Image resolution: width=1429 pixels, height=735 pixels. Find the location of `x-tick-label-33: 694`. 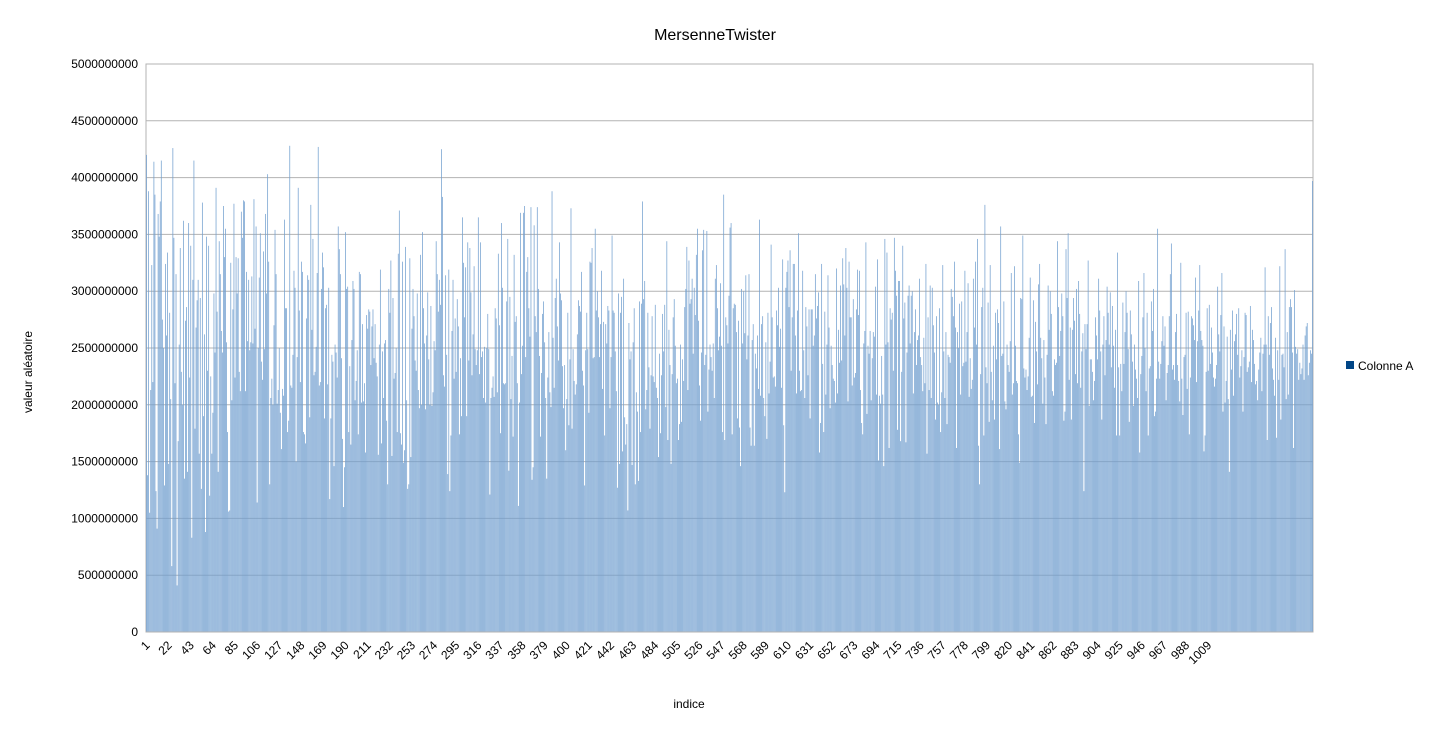

x-tick-label-33: 694 is located at coordinates (870, 650).